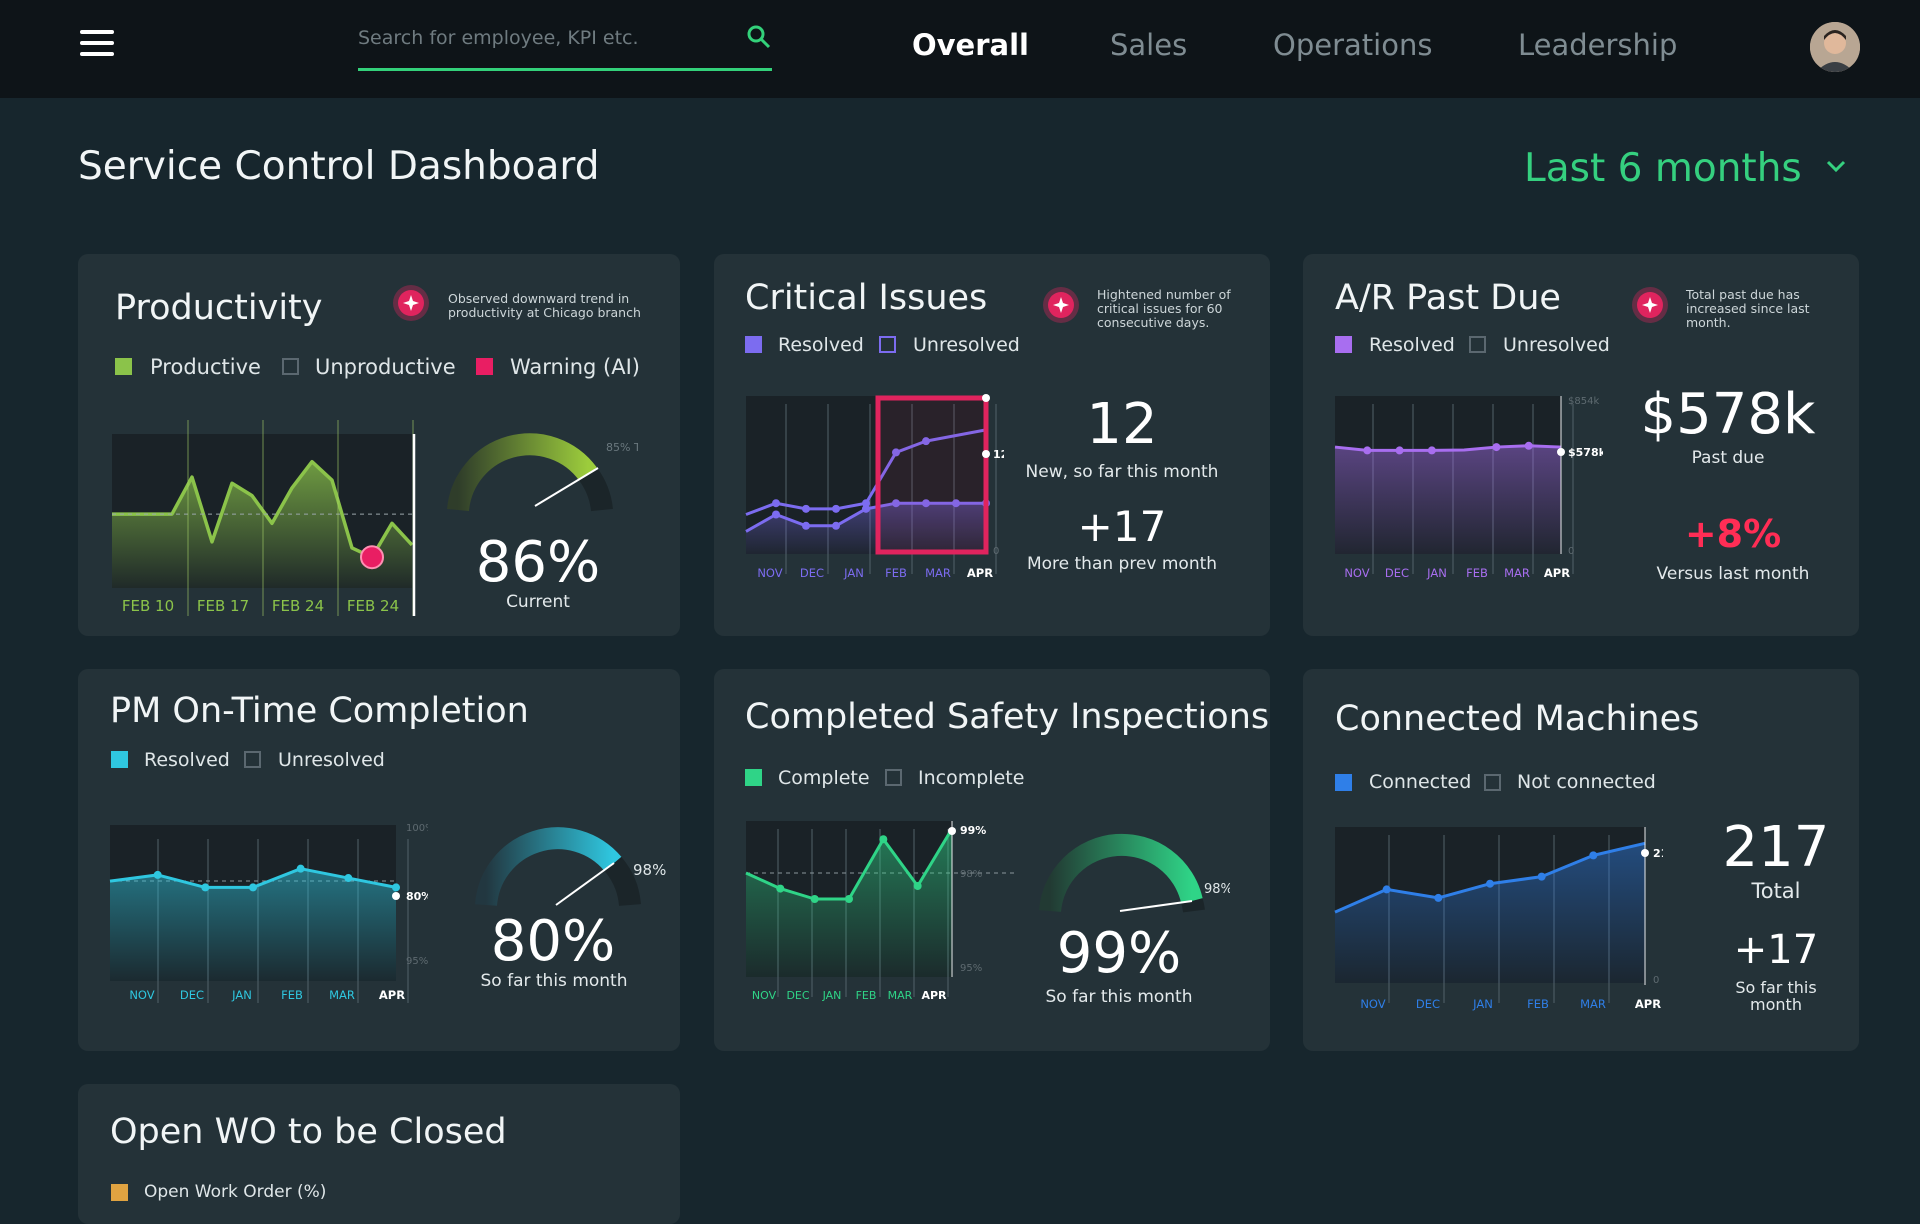 The height and width of the screenshot is (1224, 1920). What do you see at coordinates (622, 447) in the screenshot?
I see `gauge-target-label: 85% Targ.` at bounding box center [622, 447].